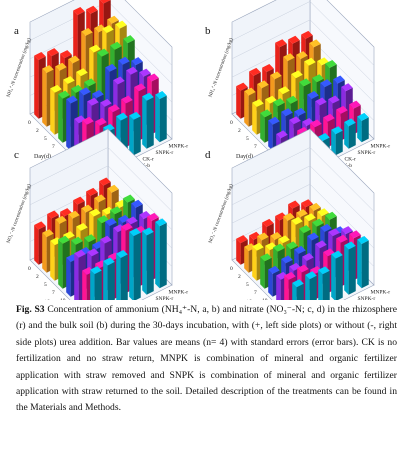  I want to click on treatment-tick-label: SNPK-r, so click(165, 298).